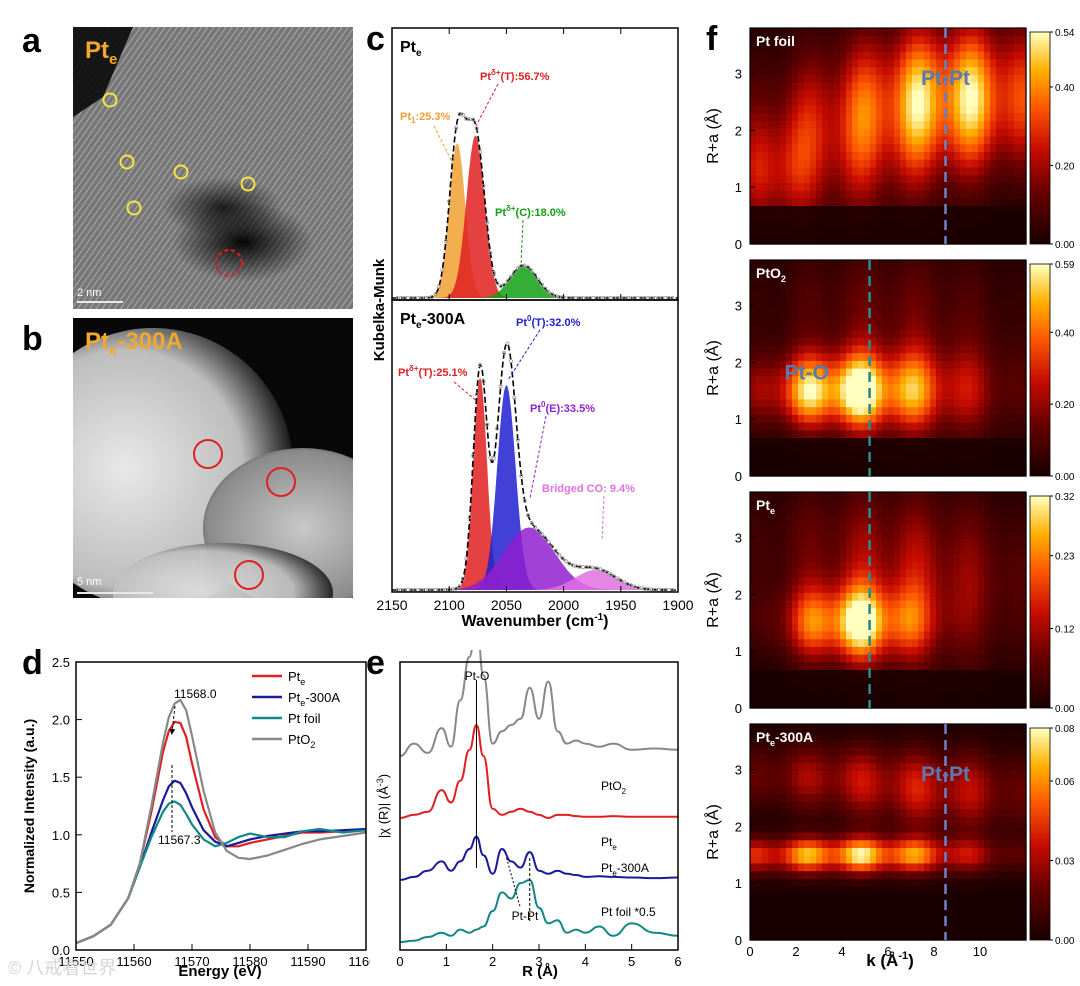  What do you see at coordinates (807, 372) in the screenshot?
I see `map-annotation: Pt-O` at bounding box center [807, 372].